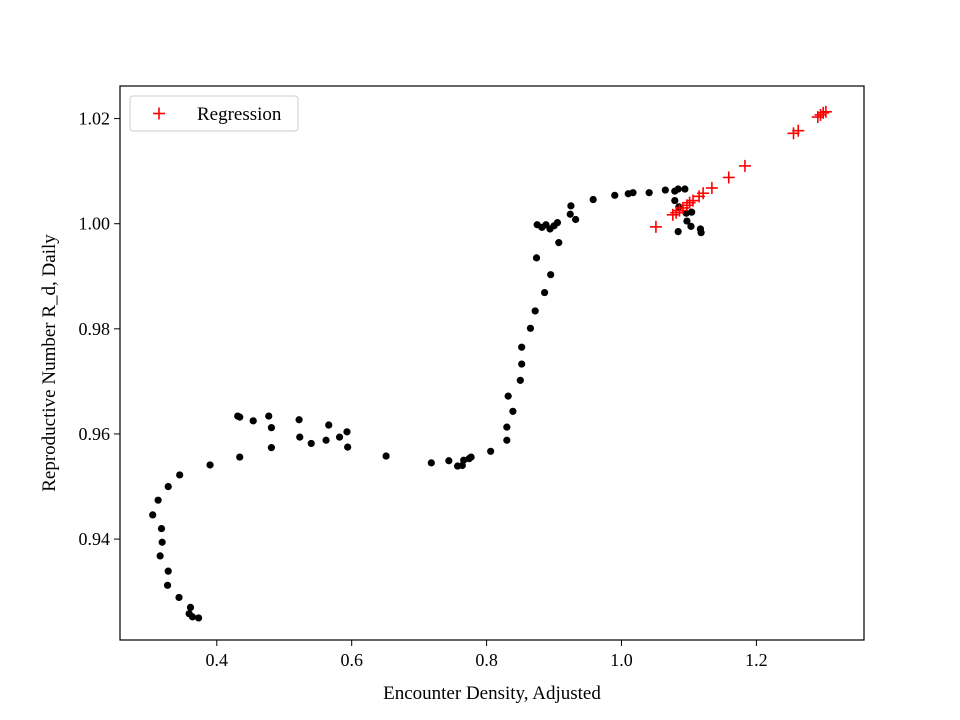 This screenshot has height=720, width=960. Describe the element at coordinates (49, 363) in the screenshot. I see `y-axis-label: Reproductive Number R_d, Daily` at that location.